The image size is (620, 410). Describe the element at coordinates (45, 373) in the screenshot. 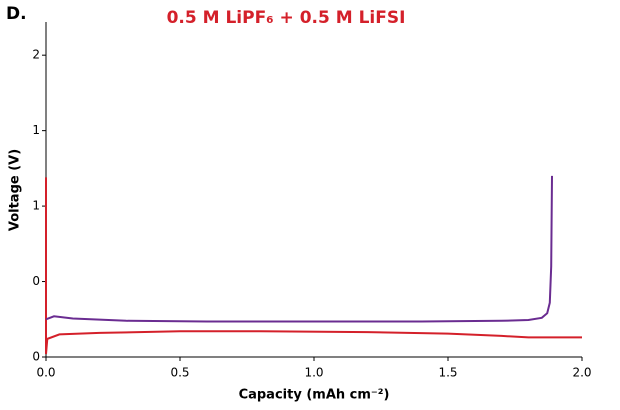

I see `x-tick-label: 0.0` at that location.